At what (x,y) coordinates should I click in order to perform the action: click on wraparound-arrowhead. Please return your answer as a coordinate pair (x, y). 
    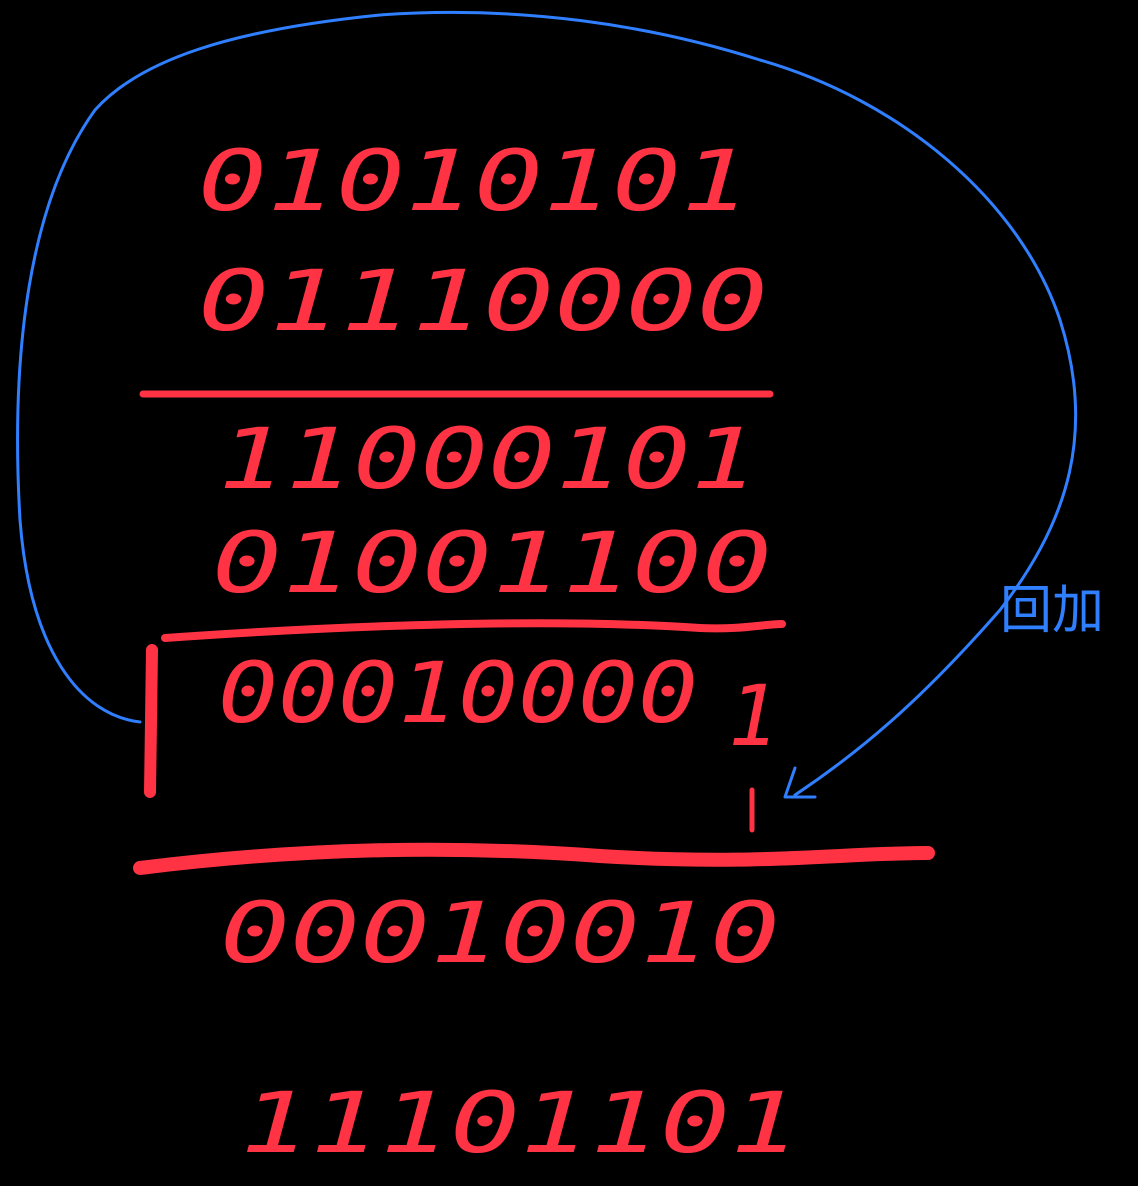
    Looking at the image, I should click on (800, 782).